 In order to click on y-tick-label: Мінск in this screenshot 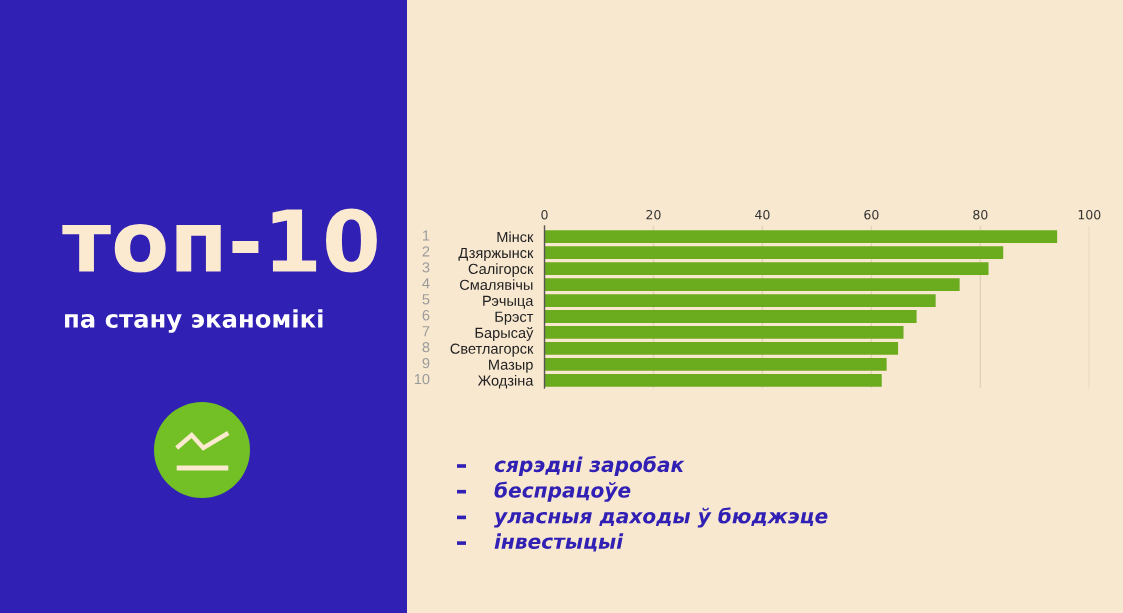, I will do `click(515, 237)`.